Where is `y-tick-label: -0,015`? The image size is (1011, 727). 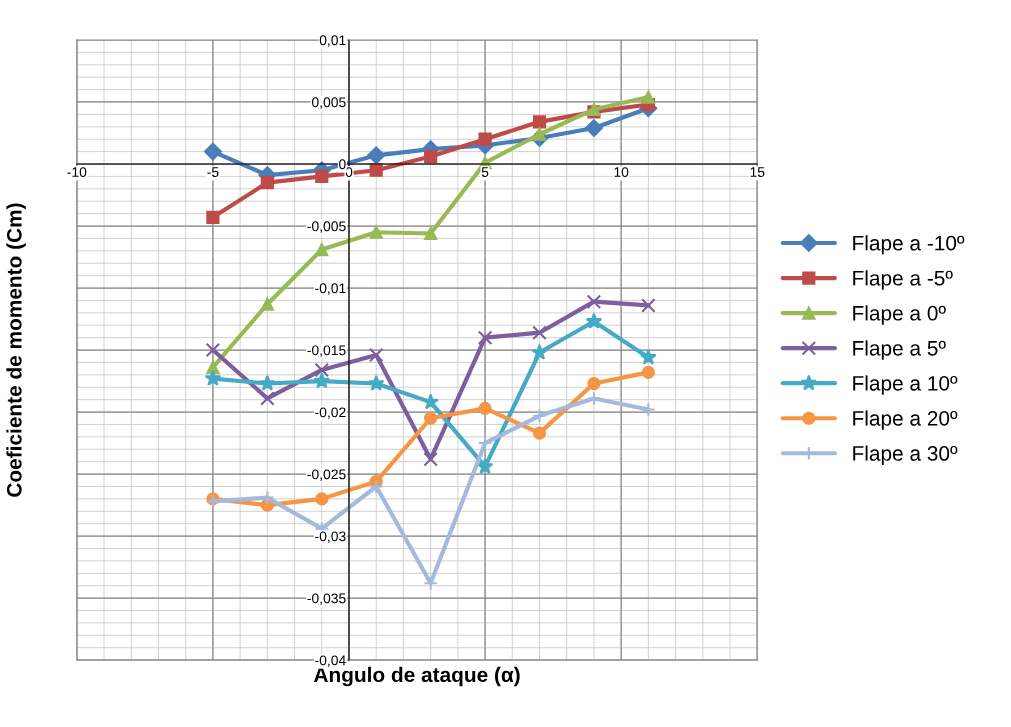
y-tick-label: -0,015 is located at coordinates (326, 351).